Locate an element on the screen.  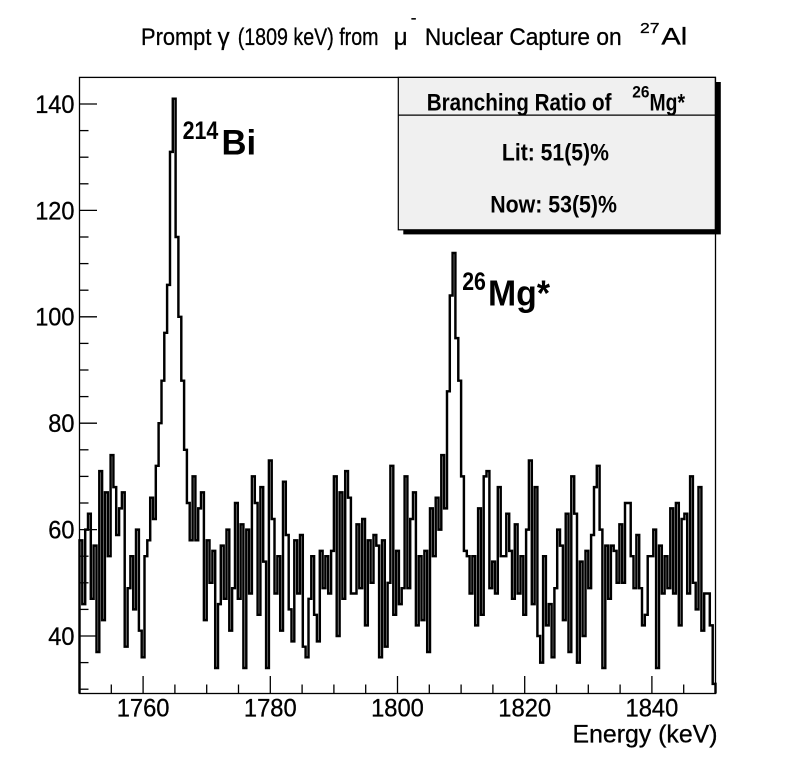
svg-text: 27 is located at coordinates (650, 28).